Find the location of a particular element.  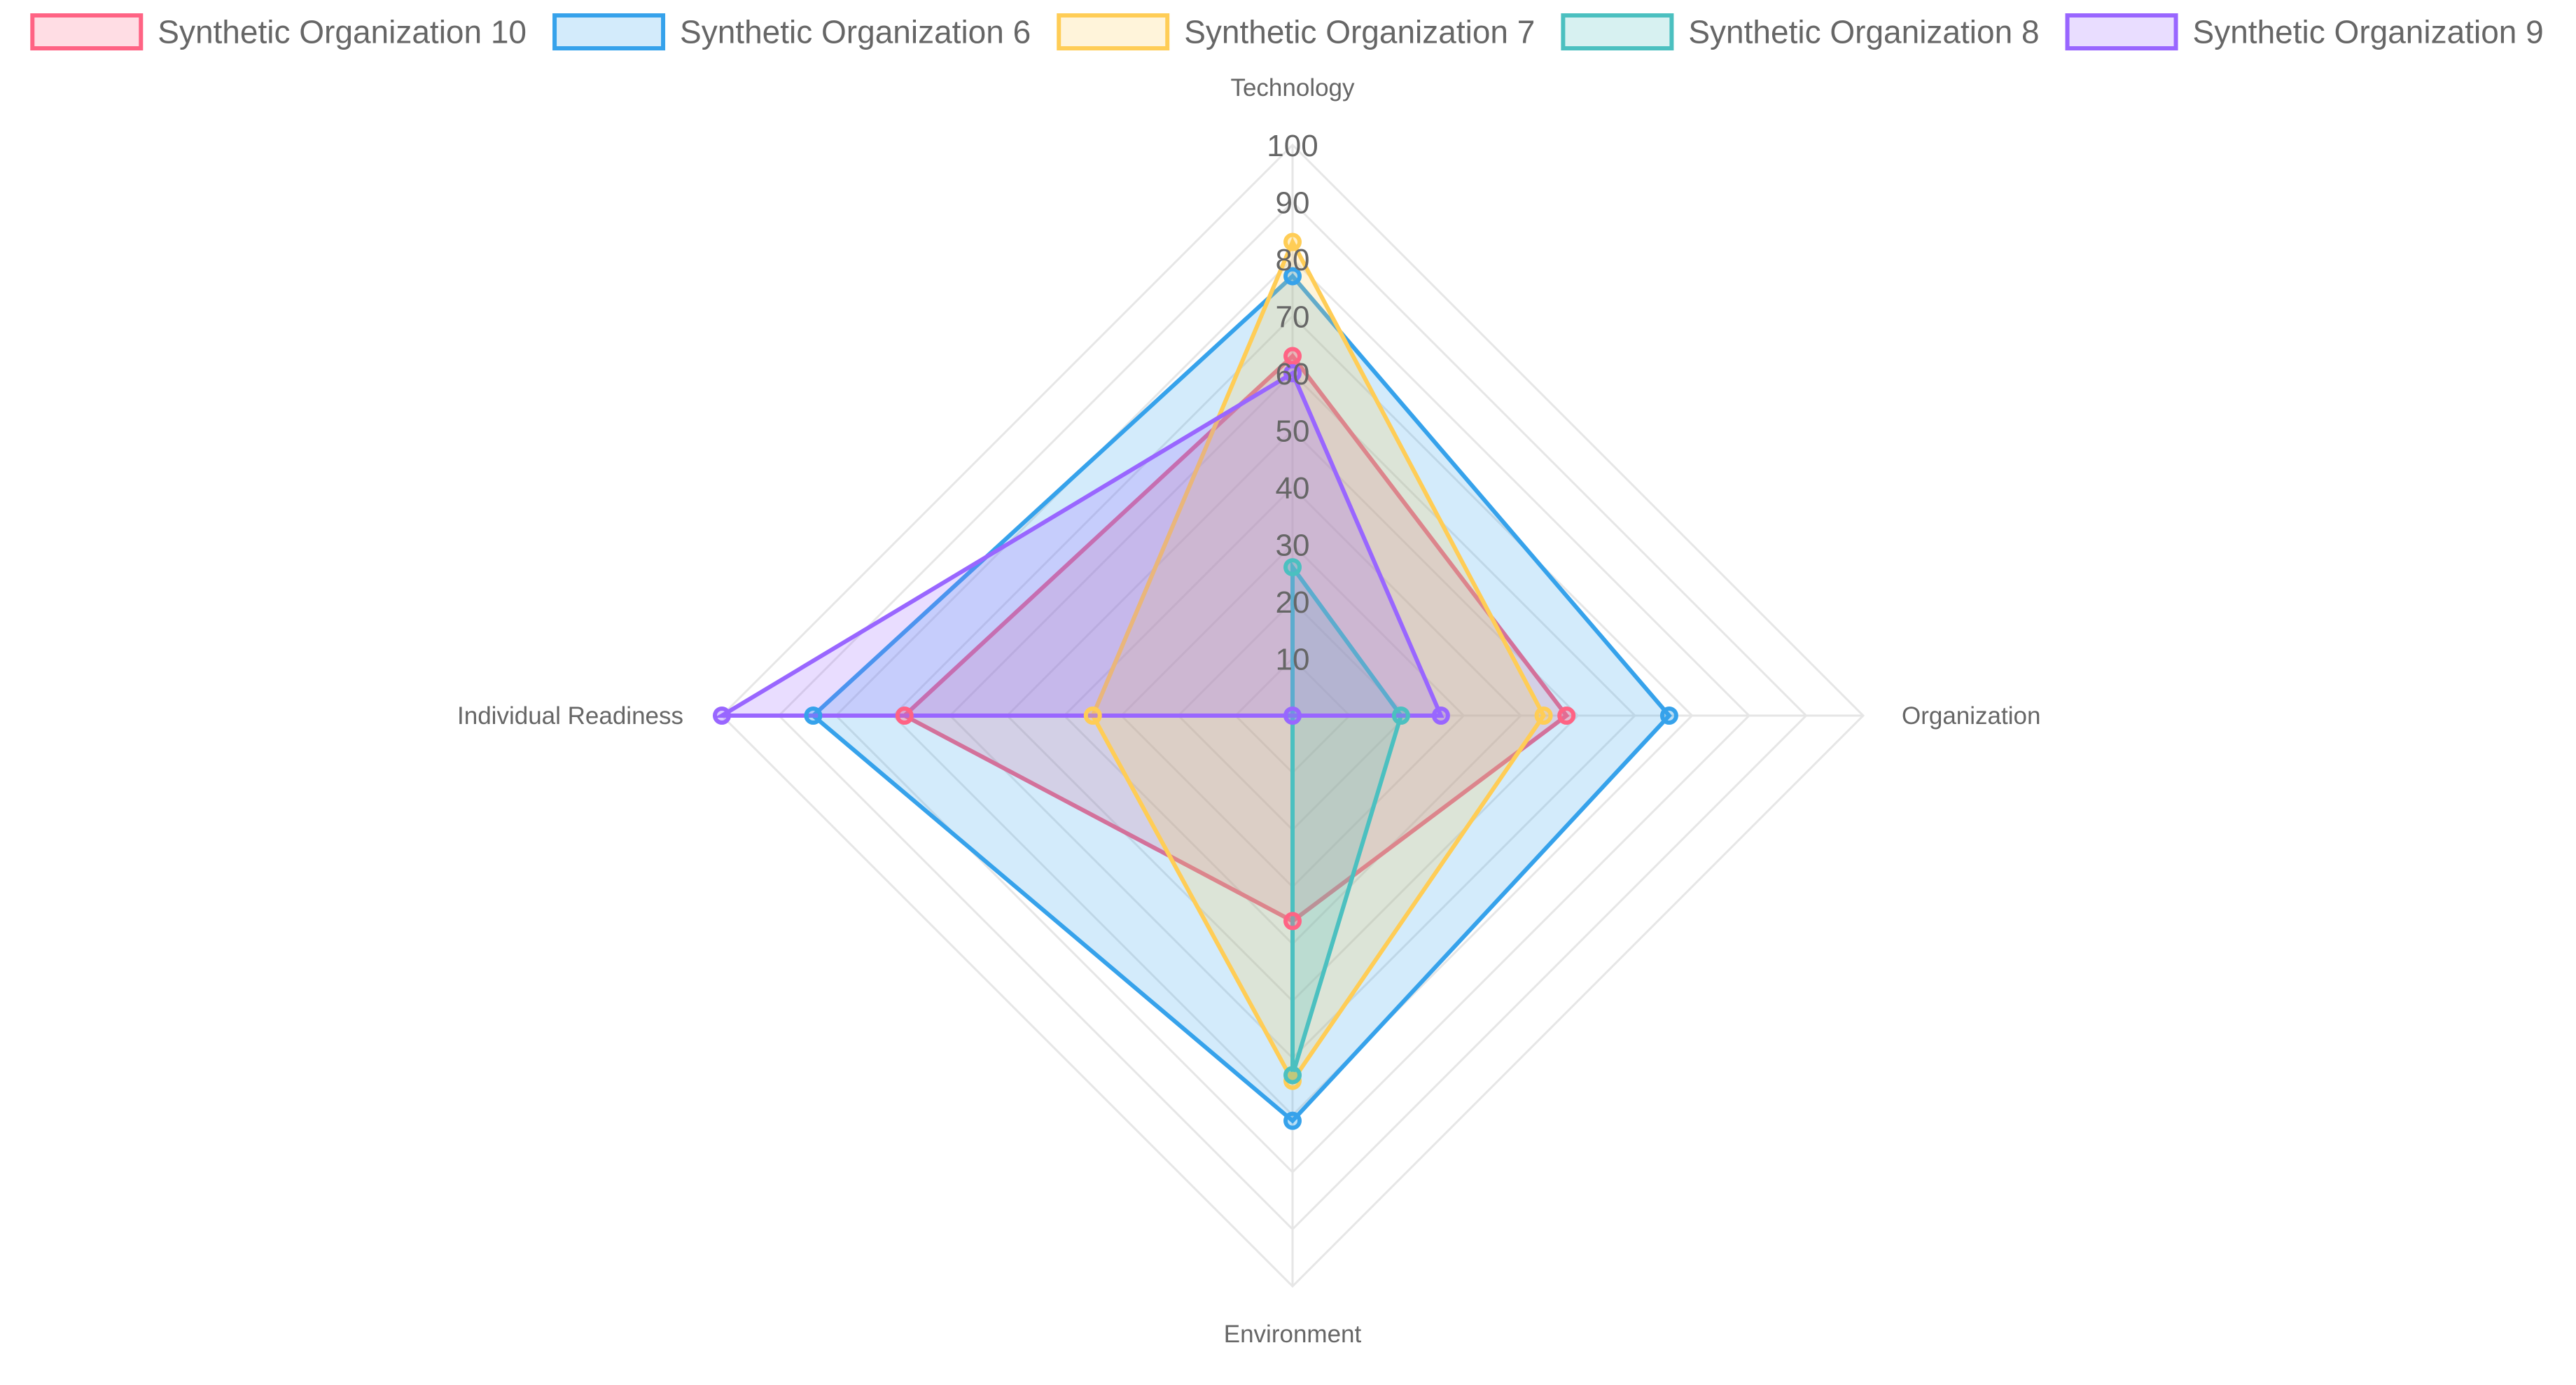

legend-item-synthetic-organization-10: Synthetic Organization 10 is located at coordinates (278, 31).